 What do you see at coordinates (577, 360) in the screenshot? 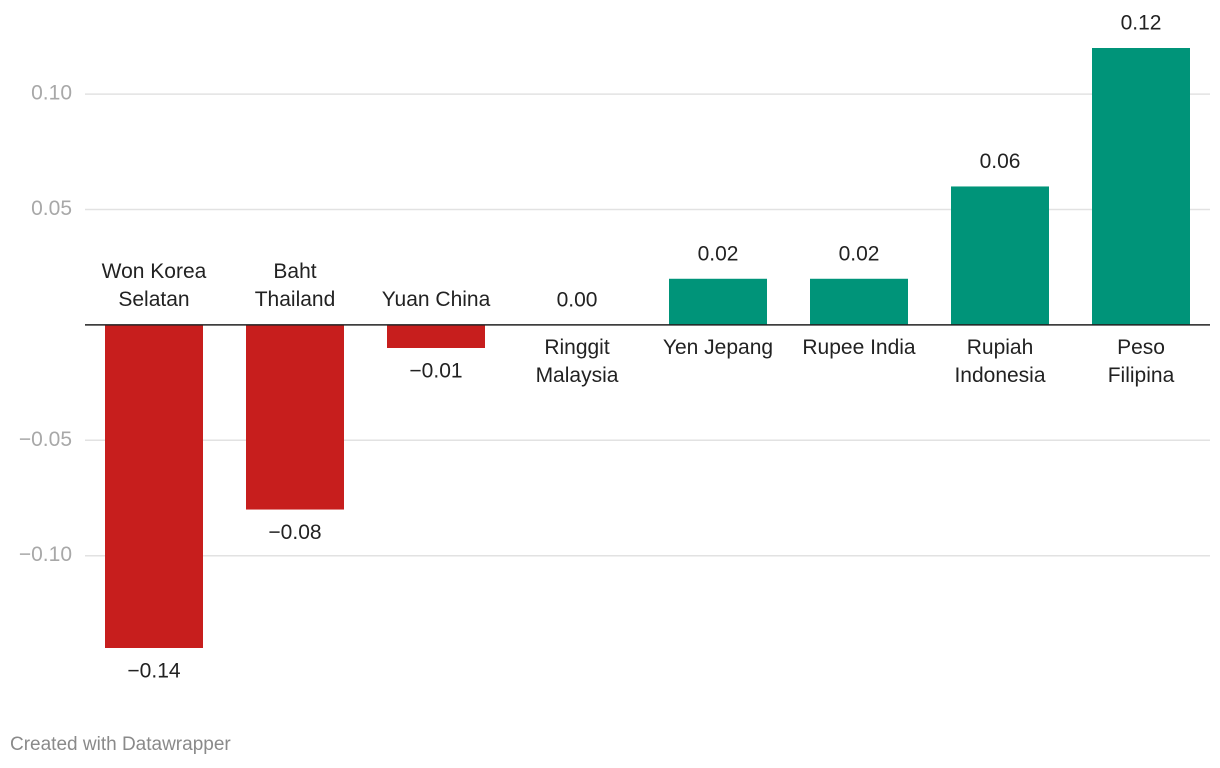
I see `x-tick-label: Ringgit Malaysia` at bounding box center [577, 360].